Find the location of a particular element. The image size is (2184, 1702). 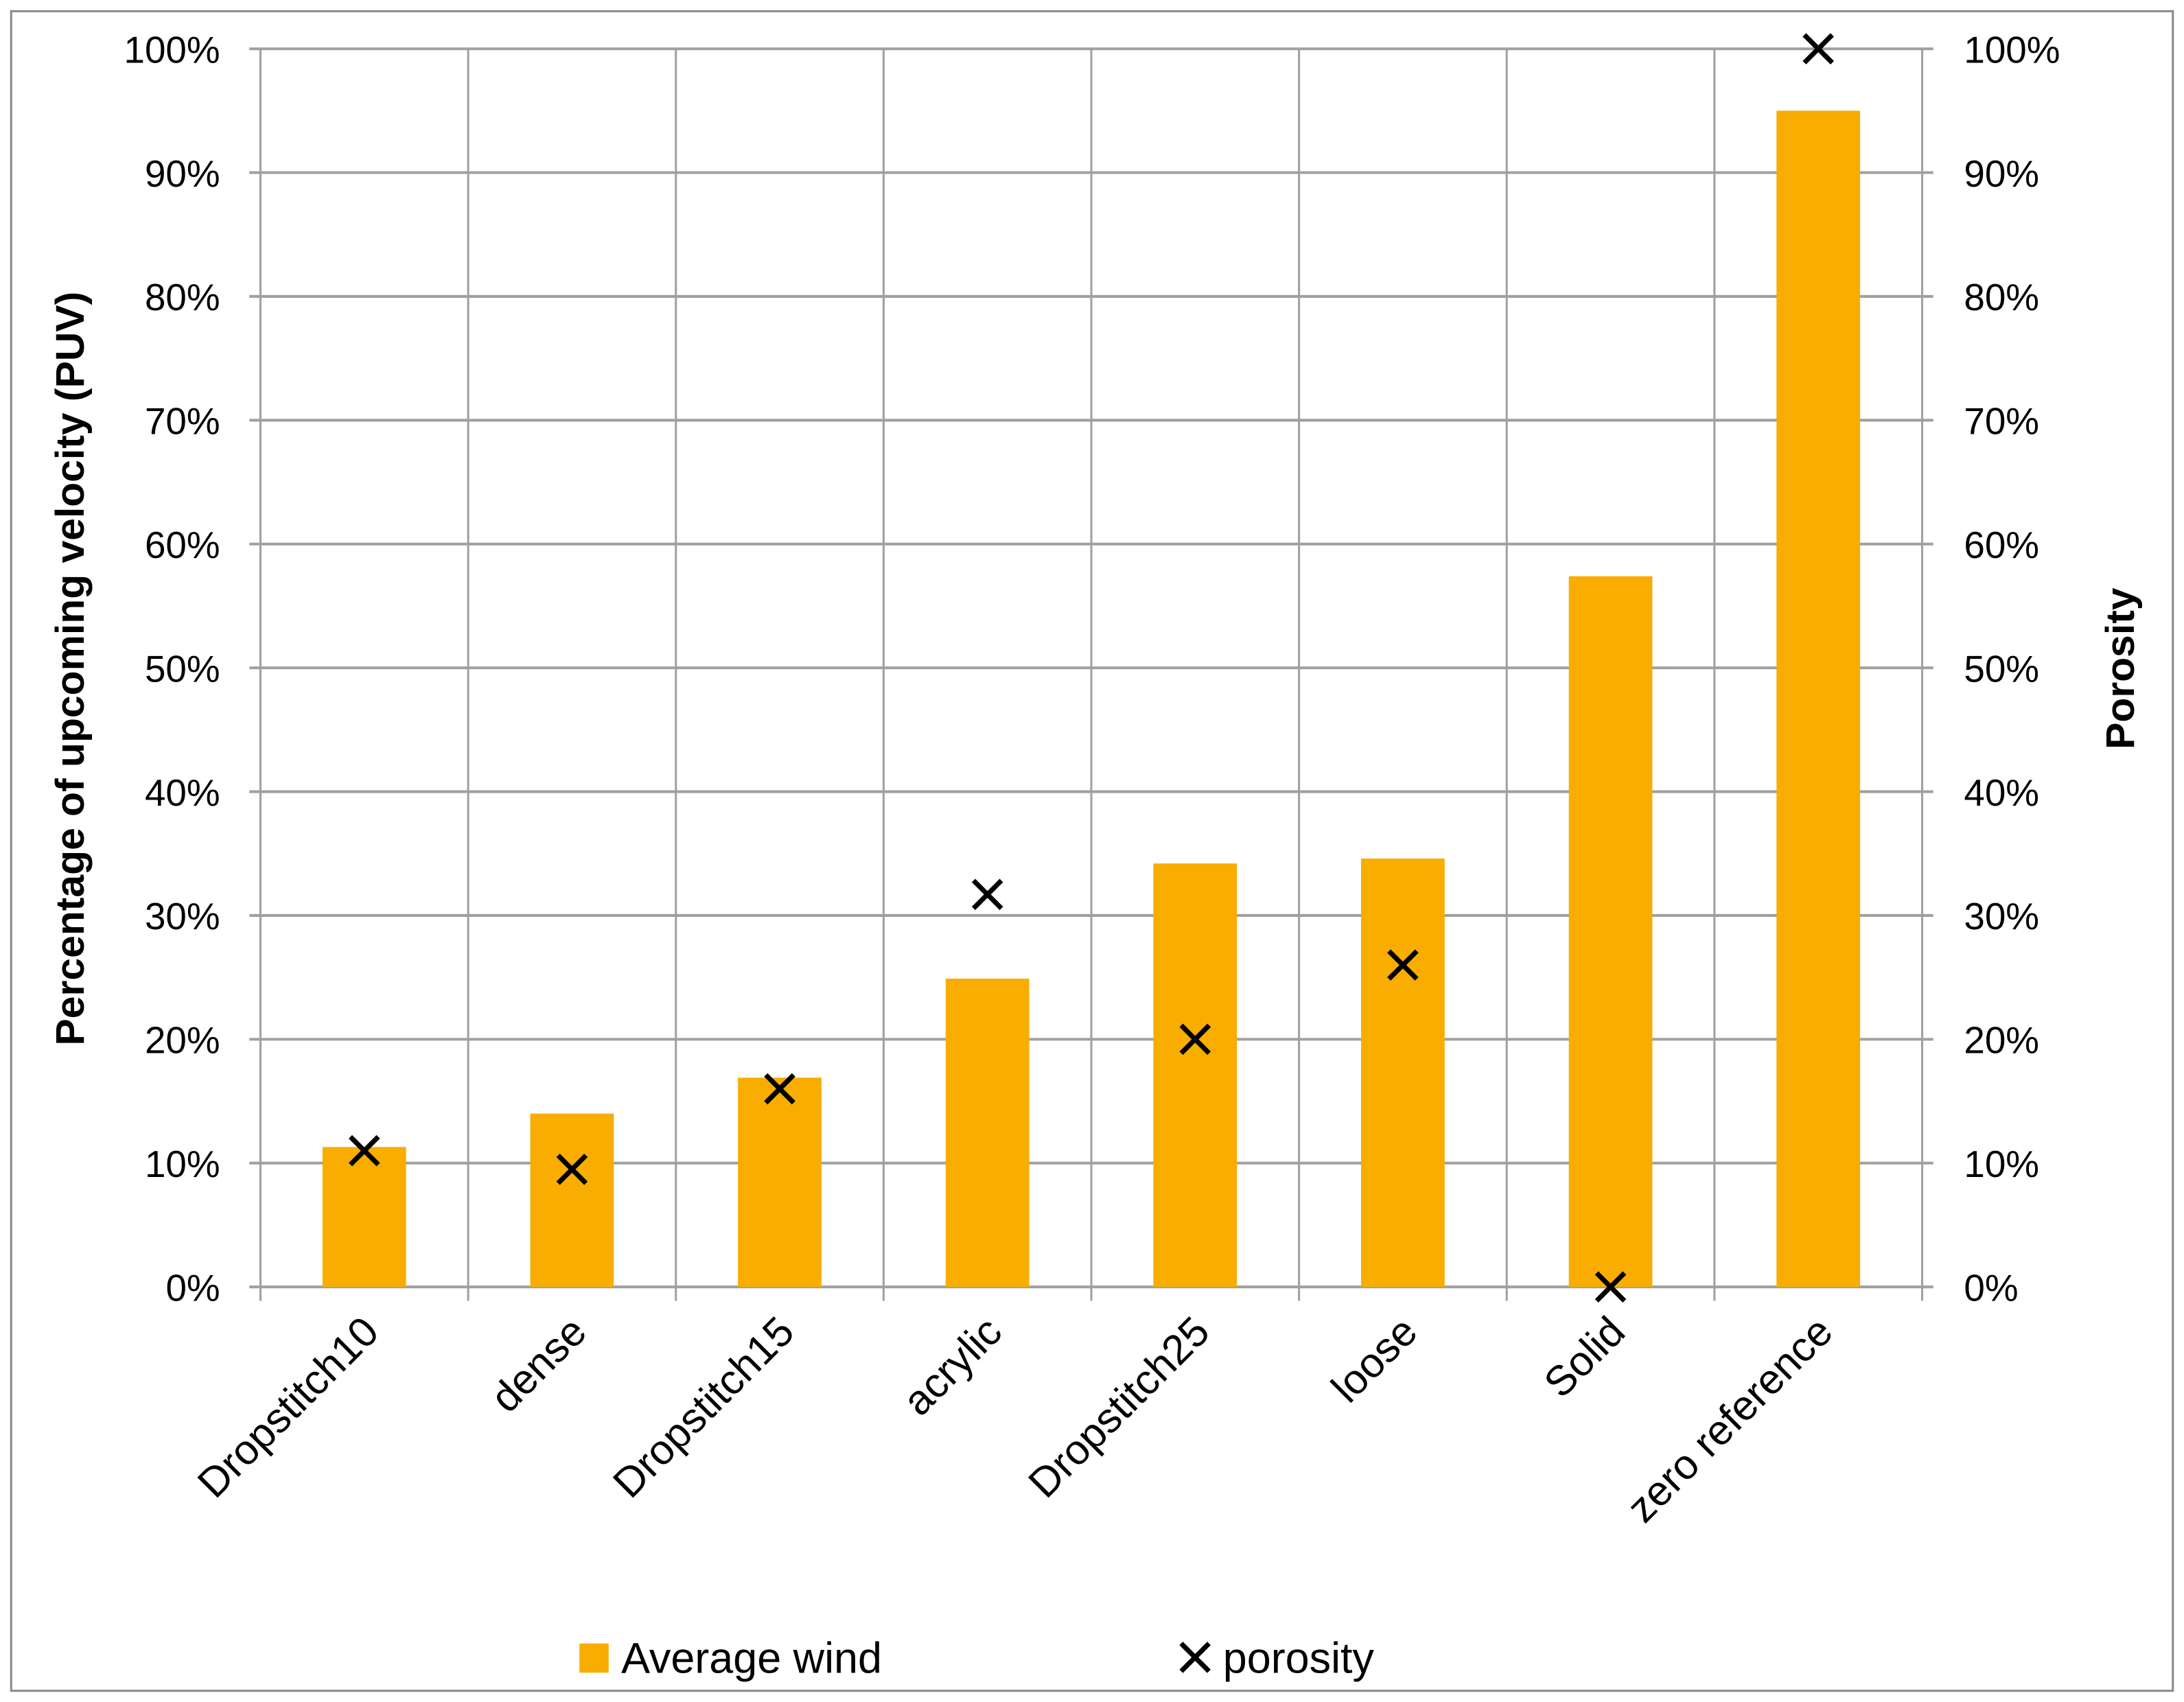

y2-tick-label: 90% is located at coordinates (2001, 173).